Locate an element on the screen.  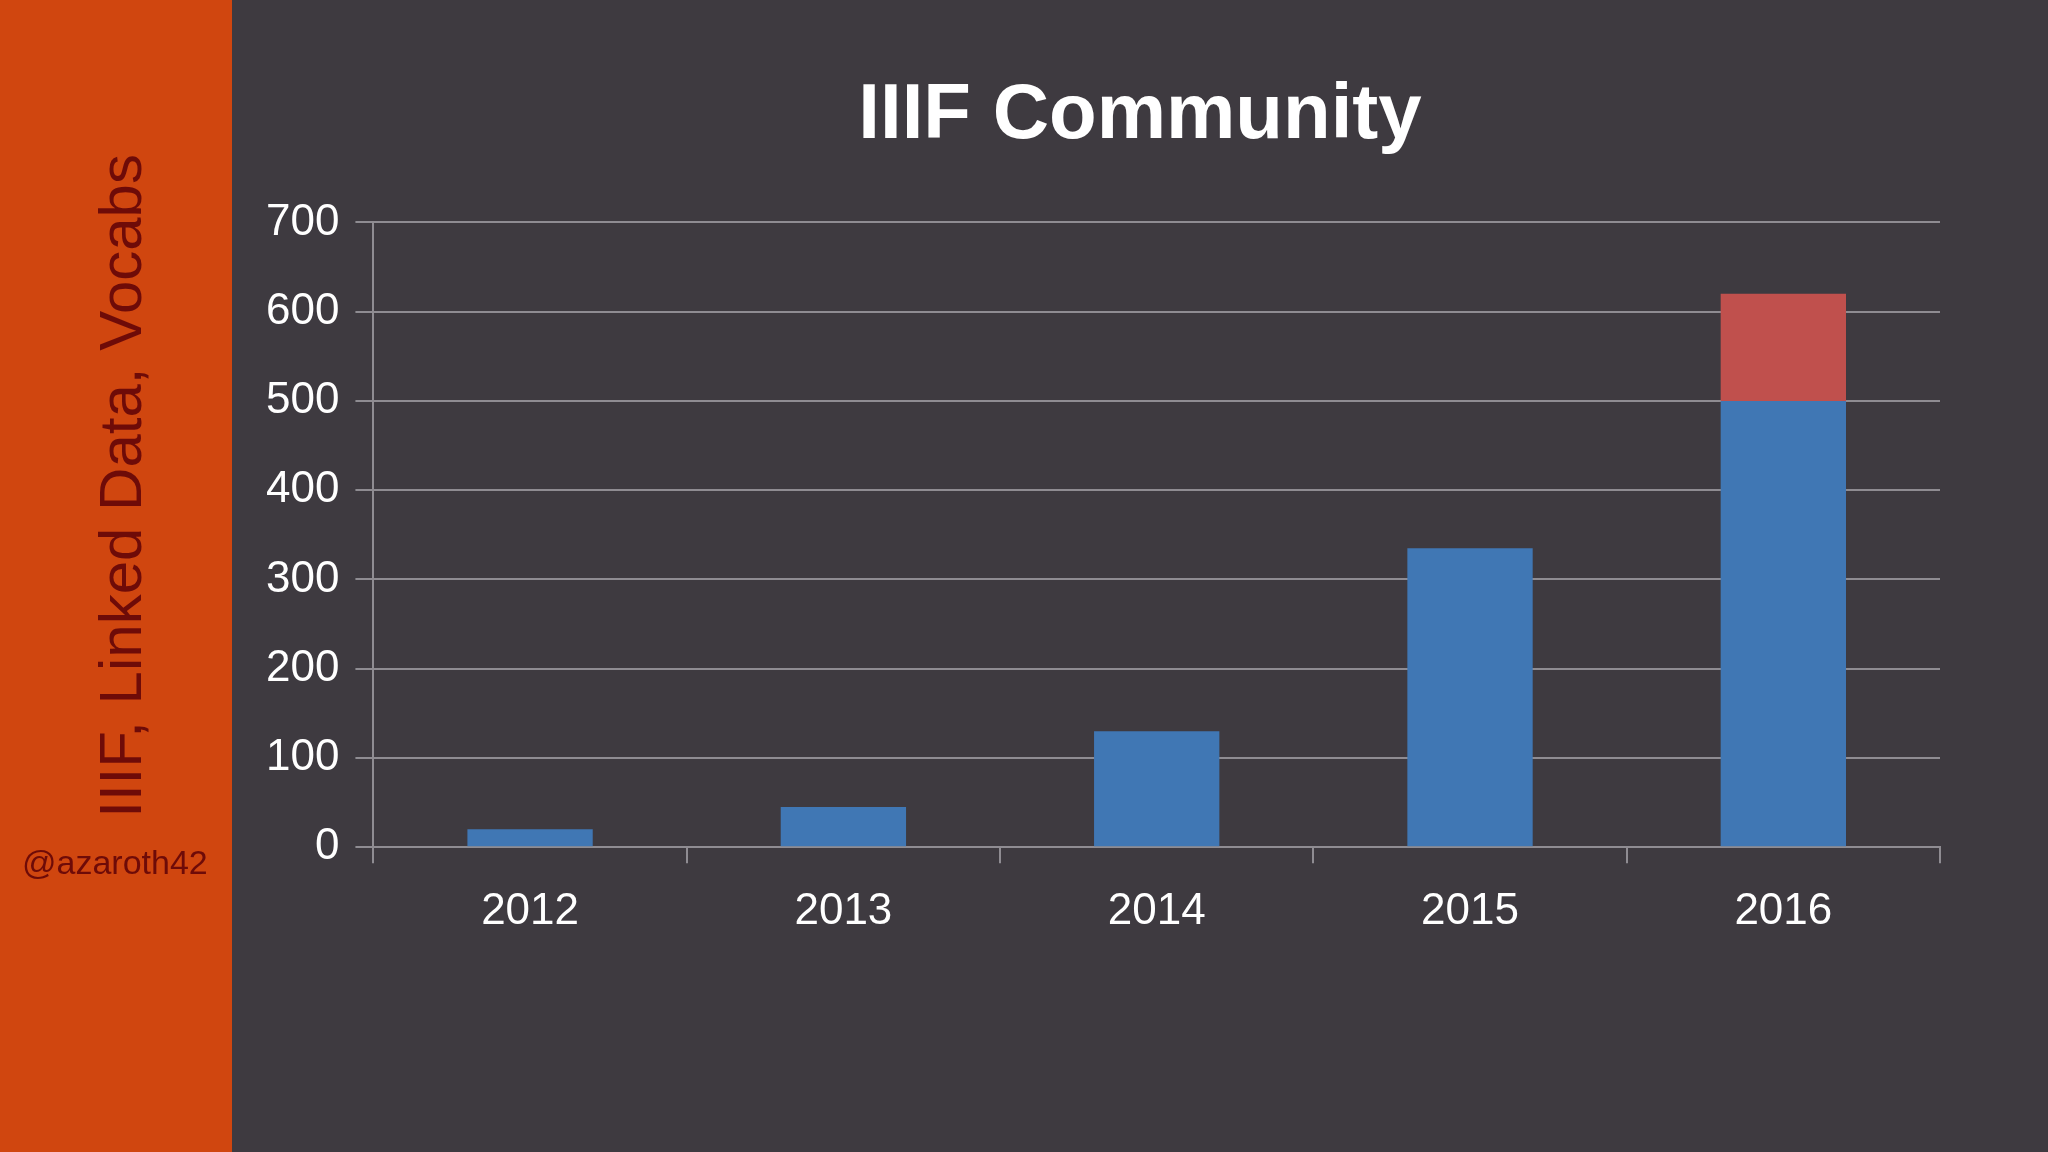
y-tick-label: 700 is located at coordinates (302, 219).